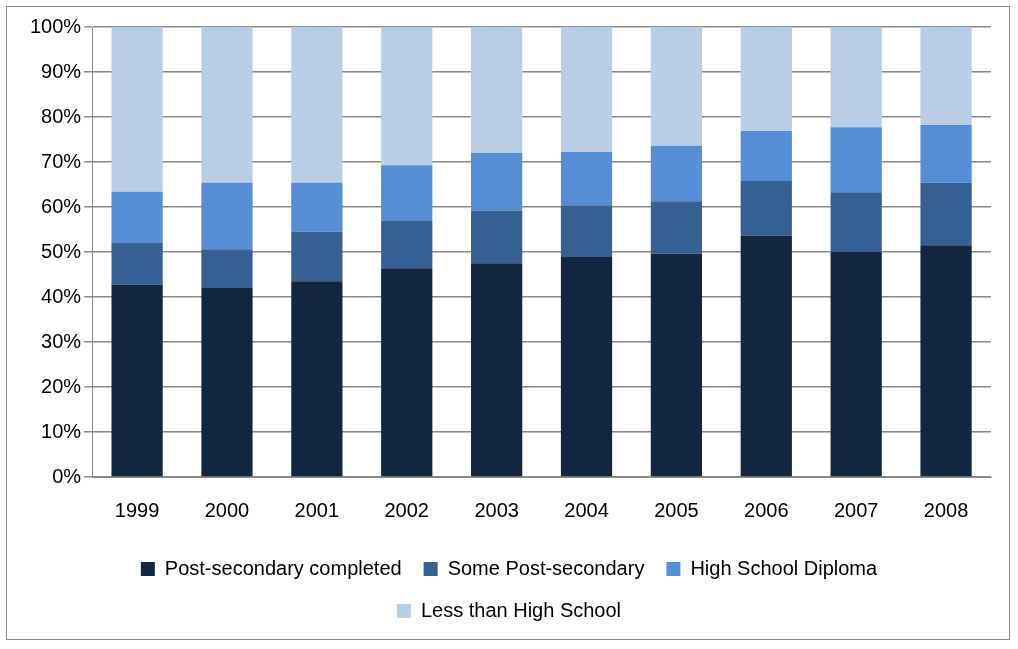 The image size is (1018, 649). What do you see at coordinates (676, 509) in the screenshot?
I see `x-tick-label: 2005` at bounding box center [676, 509].